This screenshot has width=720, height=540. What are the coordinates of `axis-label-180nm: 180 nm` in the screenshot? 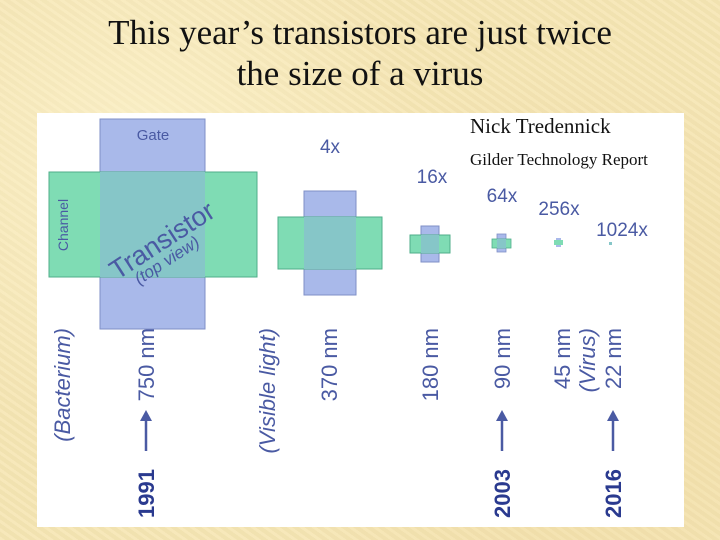 It's located at (430, 364).